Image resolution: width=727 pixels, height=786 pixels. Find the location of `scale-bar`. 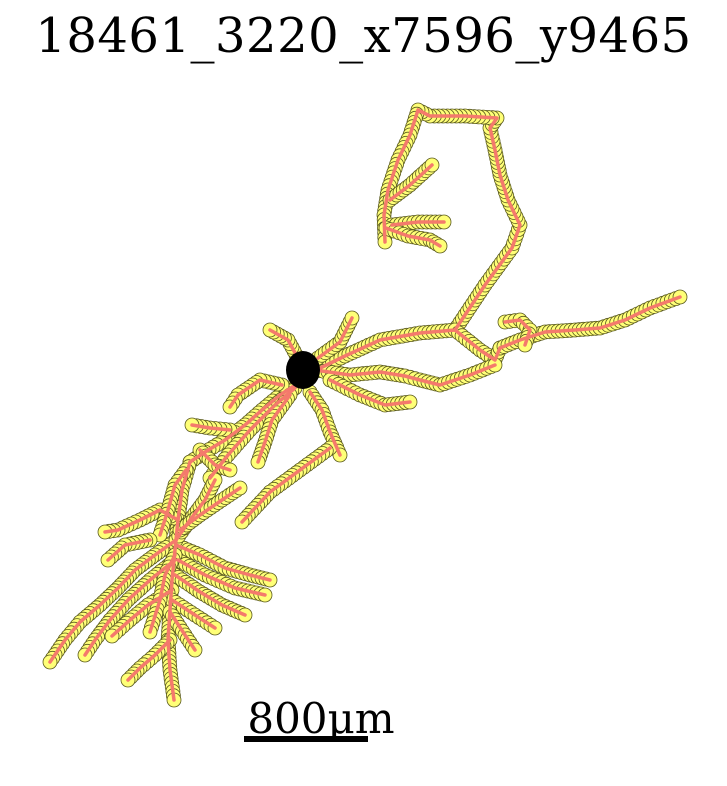

scale-bar is located at coordinates (306, 739).